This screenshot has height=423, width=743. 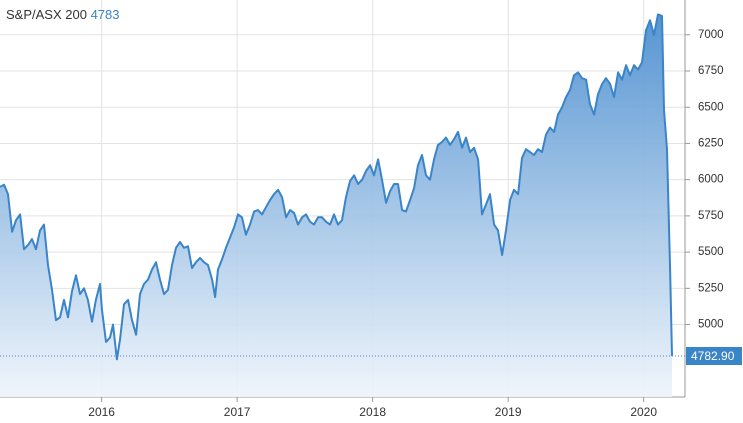 What do you see at coordinates (105, 14) in the screenshot?
I see `headline-value: 4783` at bounding box center [105, 14].